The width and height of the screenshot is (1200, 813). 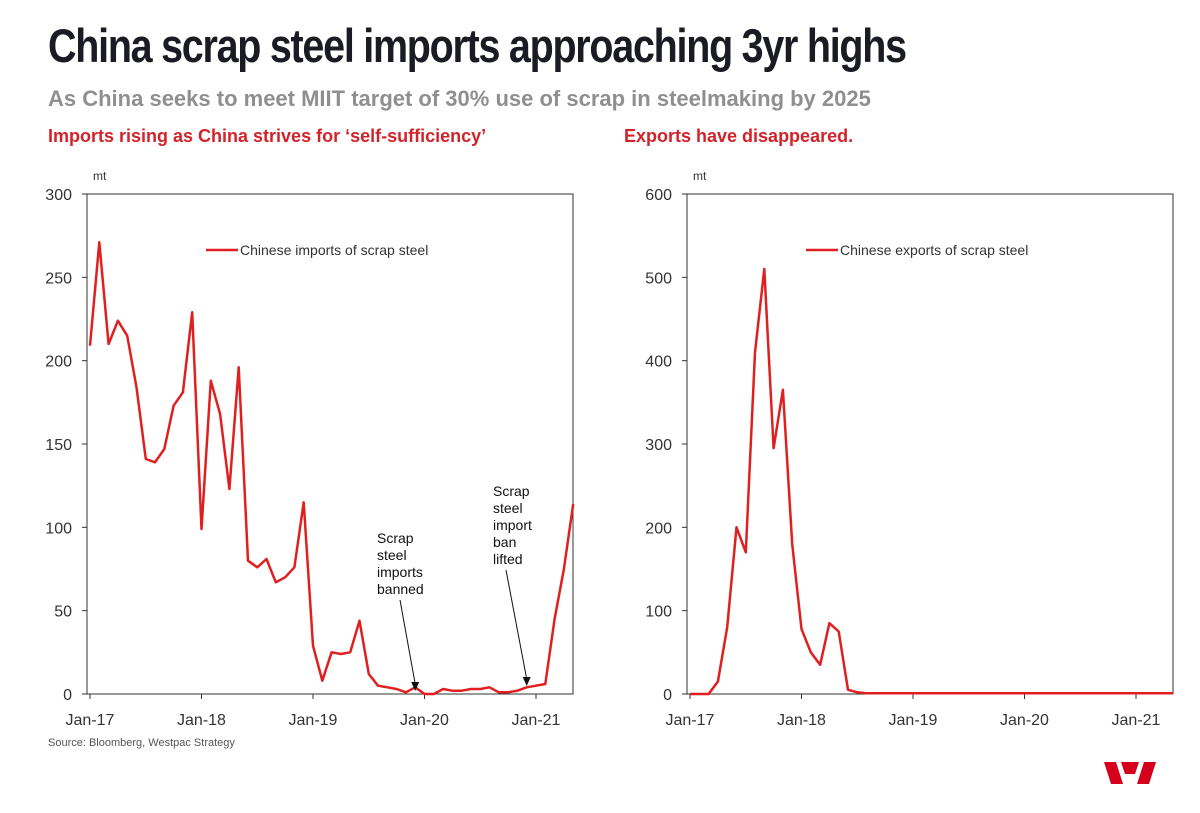 I want to click on exports-panel-title: Exports have disappeared., so click(x=739, y=136).